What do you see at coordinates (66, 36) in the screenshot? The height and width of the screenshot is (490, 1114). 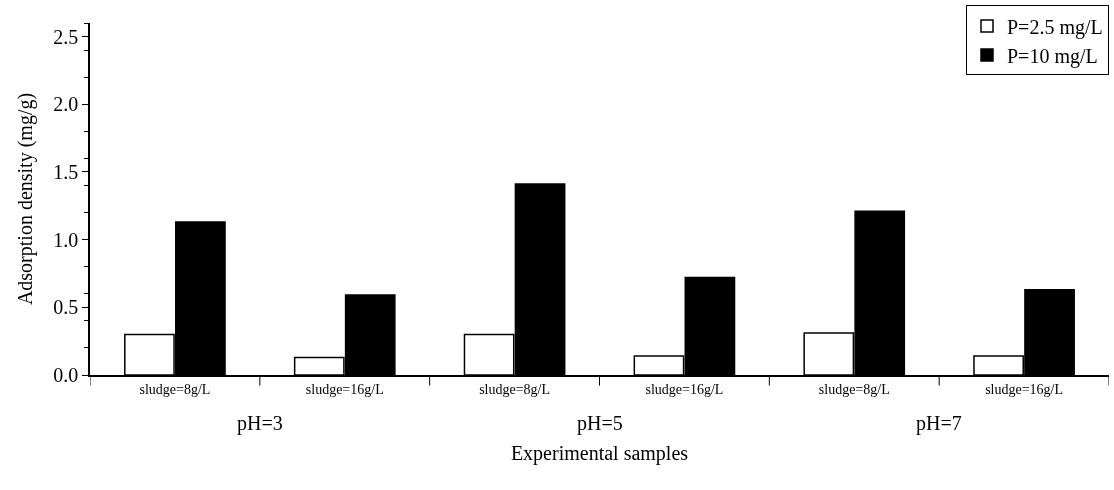 I see `y-tick-label: 2.5` at bounding box center [66, 36].